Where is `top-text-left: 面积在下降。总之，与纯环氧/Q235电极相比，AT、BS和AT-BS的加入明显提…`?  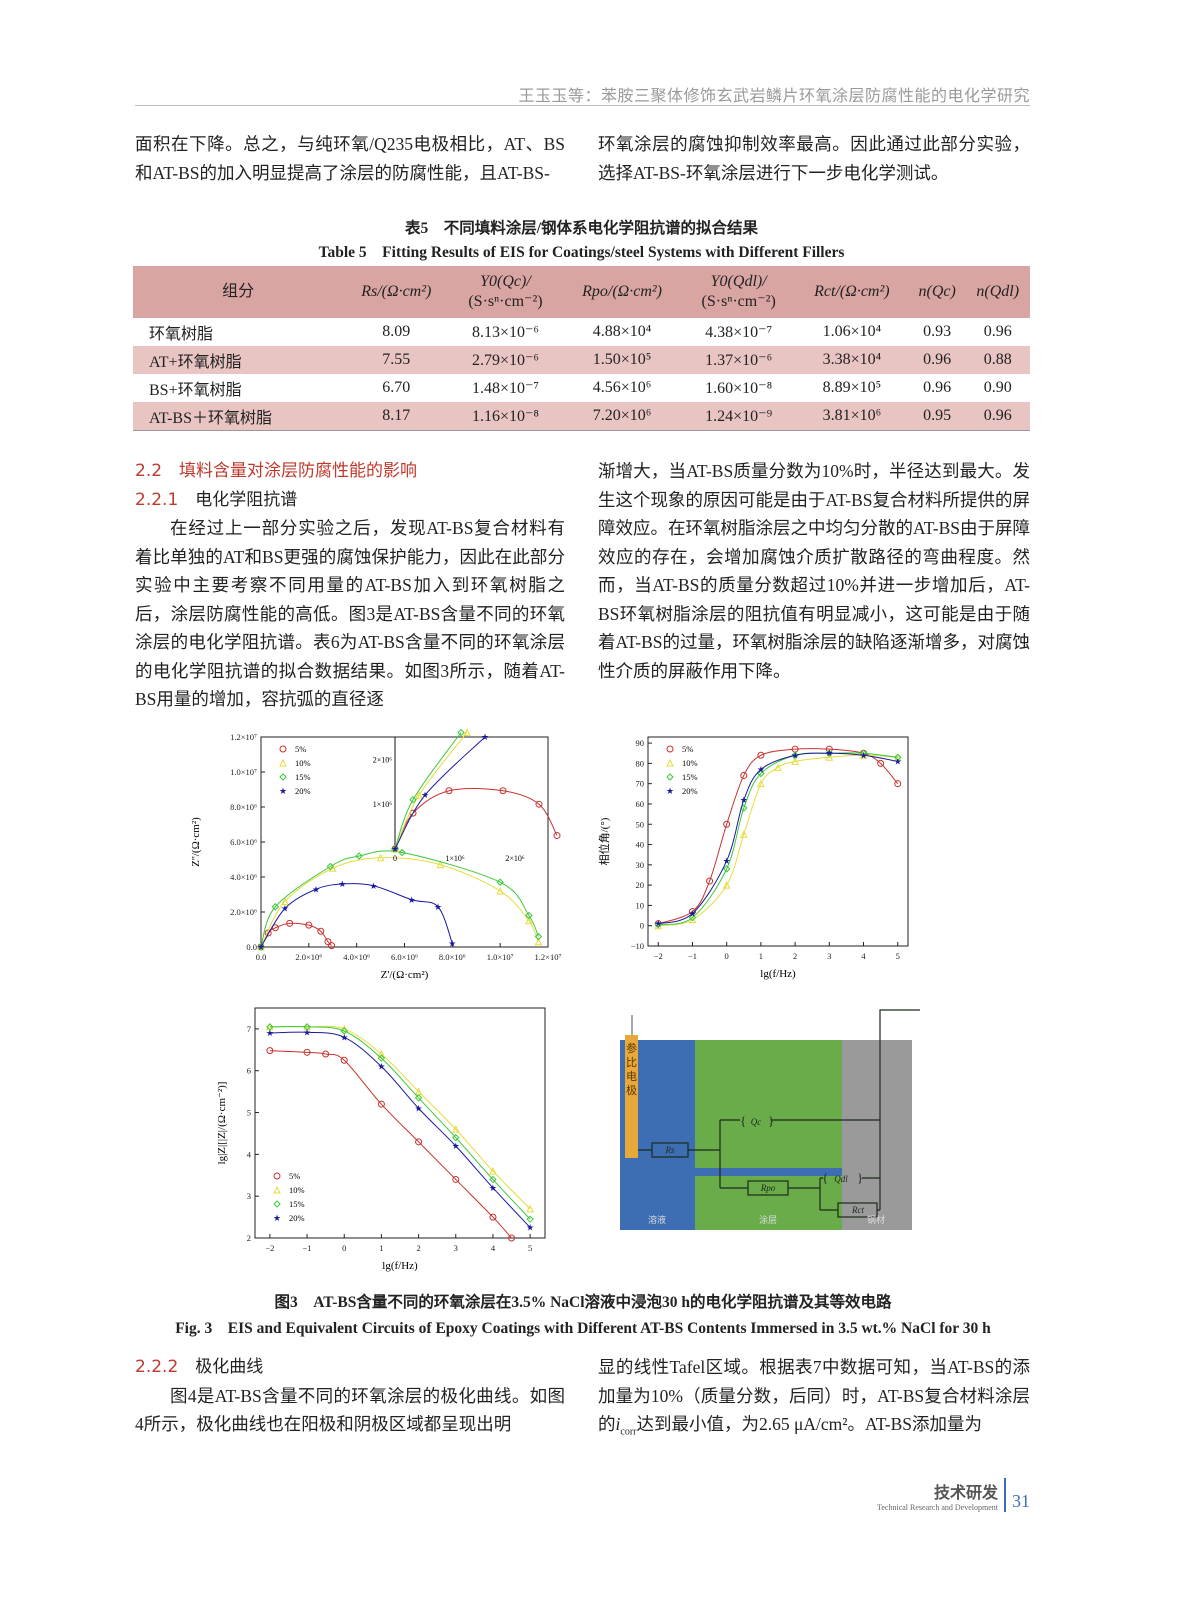 top-text-left: 面积在下降。总之，与纯环氧/Q235电极相比，AT、BS和AT-BS的加入明显提… is located at coordinates (350, 158).